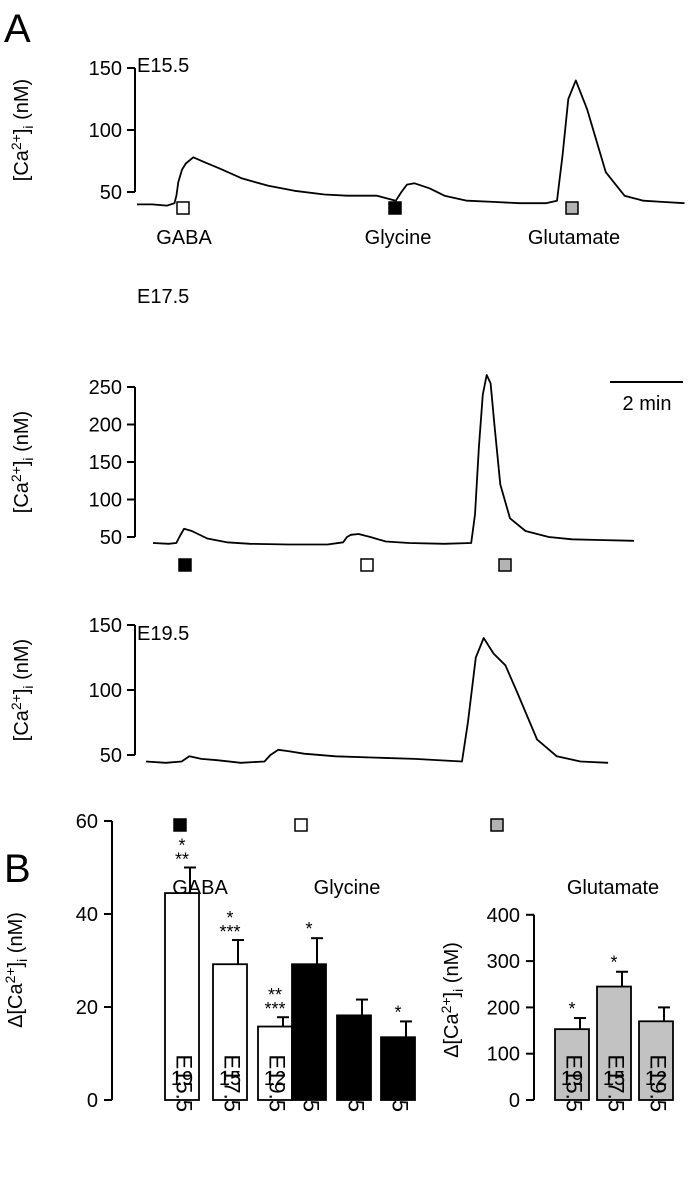 Image resolution: width=695 pixels, height=1199 pixels. What do you see at coordinates (347, 888) in the screenshot?
I see `group-label: Glycine` at bounding box center [347, 888].